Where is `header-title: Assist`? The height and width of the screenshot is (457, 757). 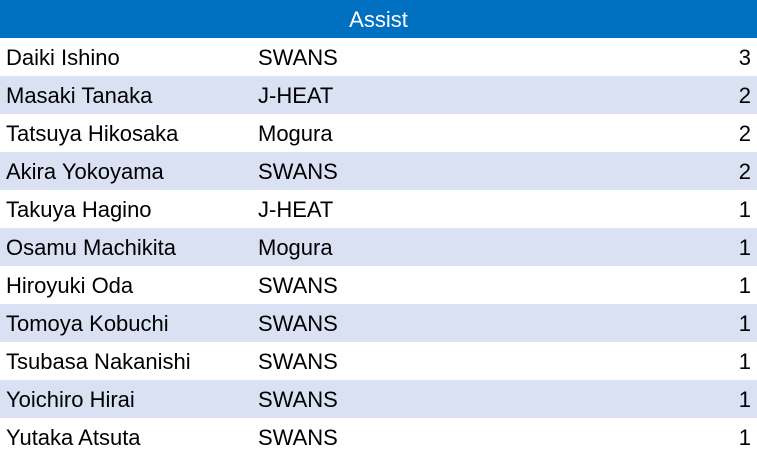
header-title: Assist is located at coordinates (378, 19).